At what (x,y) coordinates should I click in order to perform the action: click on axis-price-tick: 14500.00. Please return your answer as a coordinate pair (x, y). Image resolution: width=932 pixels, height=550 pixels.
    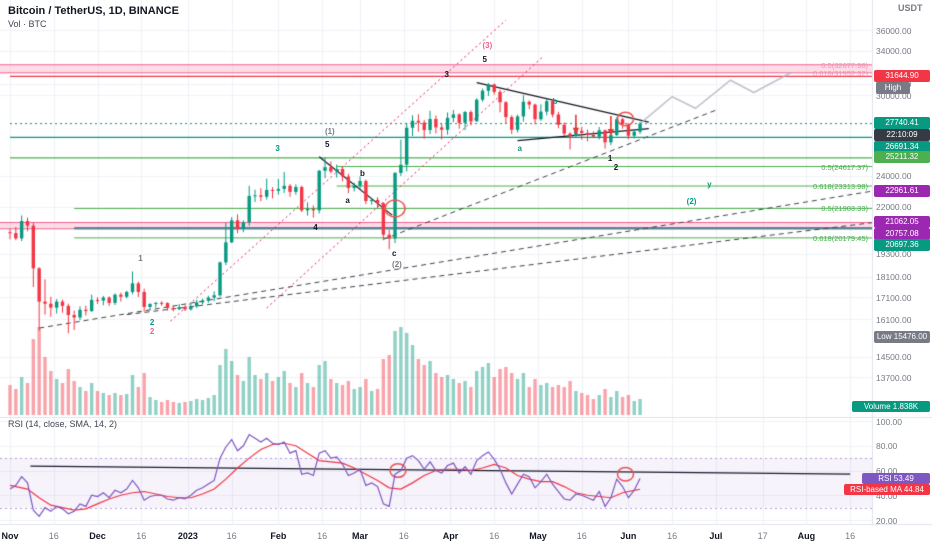
    Looking at the image, I should click on (894, 357).